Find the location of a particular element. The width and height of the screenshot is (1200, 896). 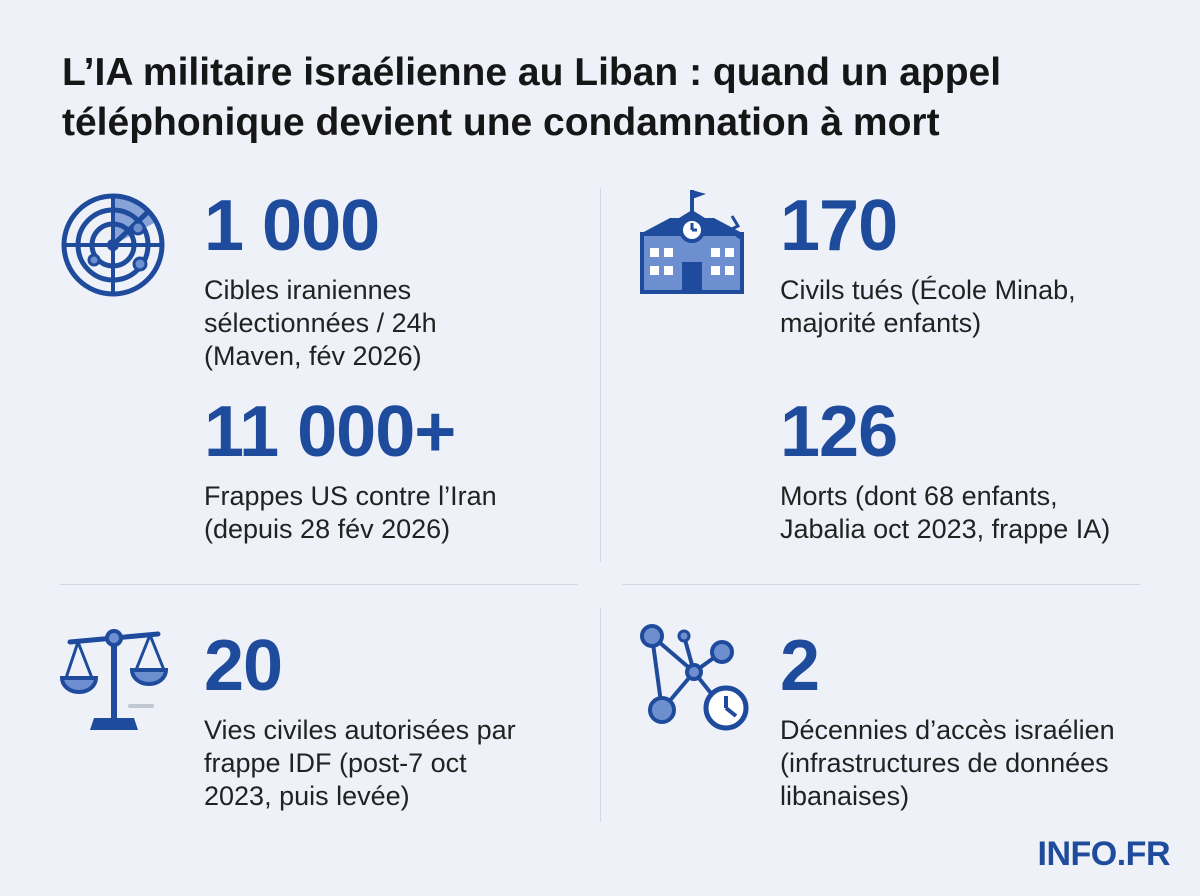

stat-description-line: 2023, puis levée) is located at coordinates (307, 796).